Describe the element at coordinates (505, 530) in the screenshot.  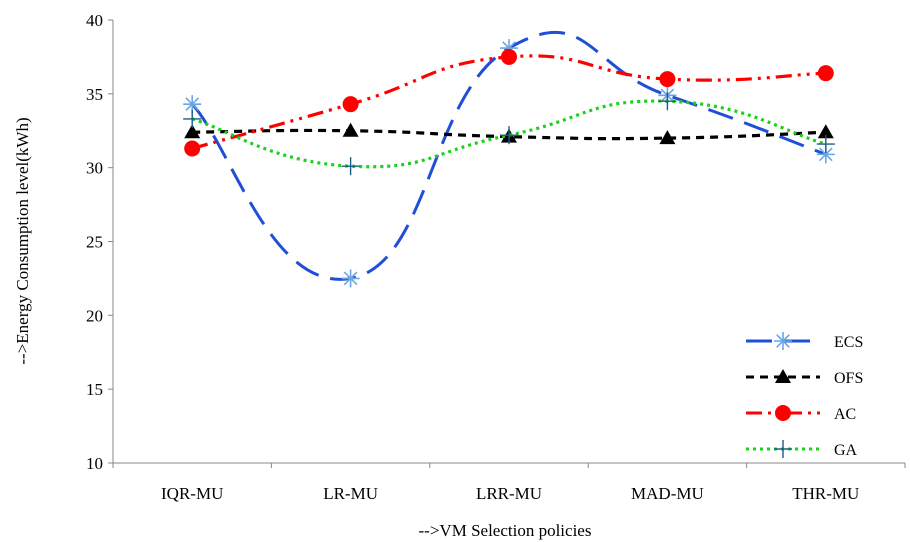
I see `x-axis-title: -->VM Selection policies` at that location.